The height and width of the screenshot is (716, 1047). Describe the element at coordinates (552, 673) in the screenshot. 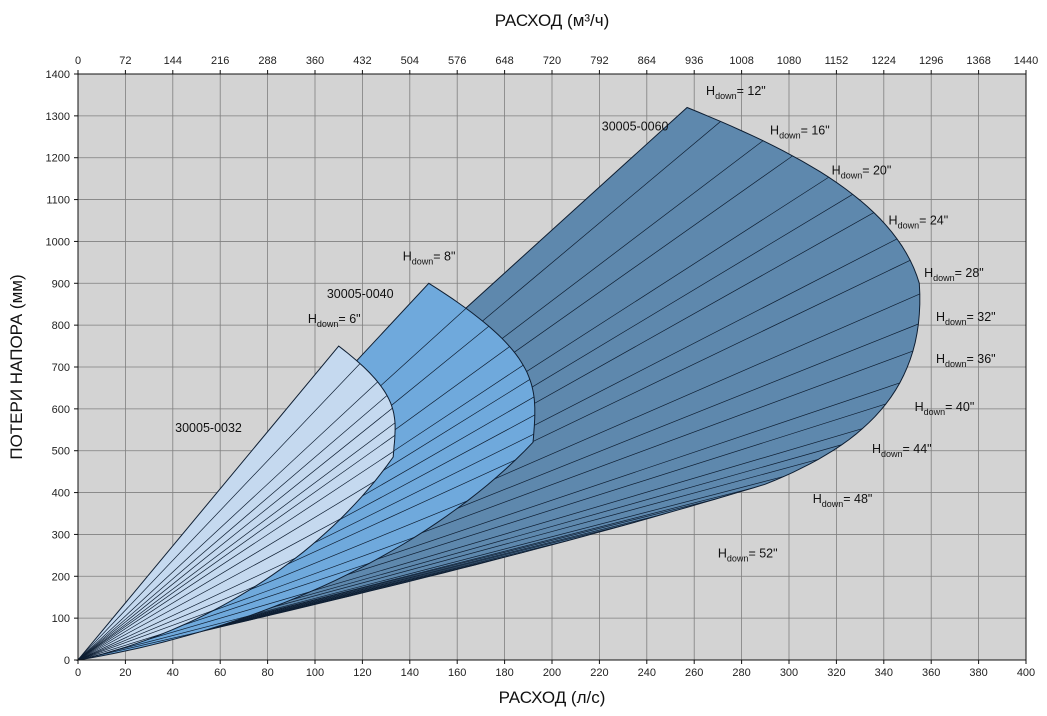

I see `x-tick-label: 200` at that location.